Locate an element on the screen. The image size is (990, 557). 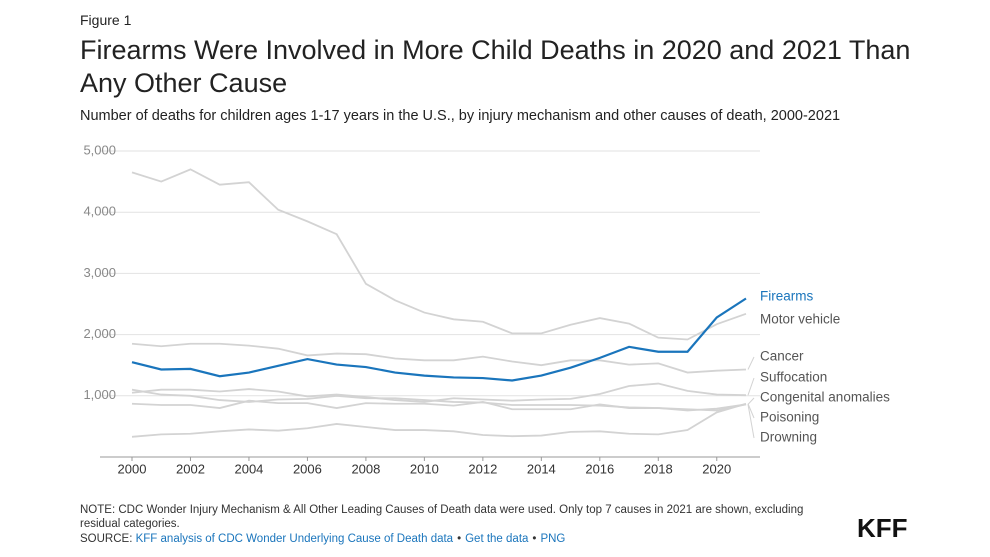
source-label: SOURCE: is located at coordinates (106, 539).